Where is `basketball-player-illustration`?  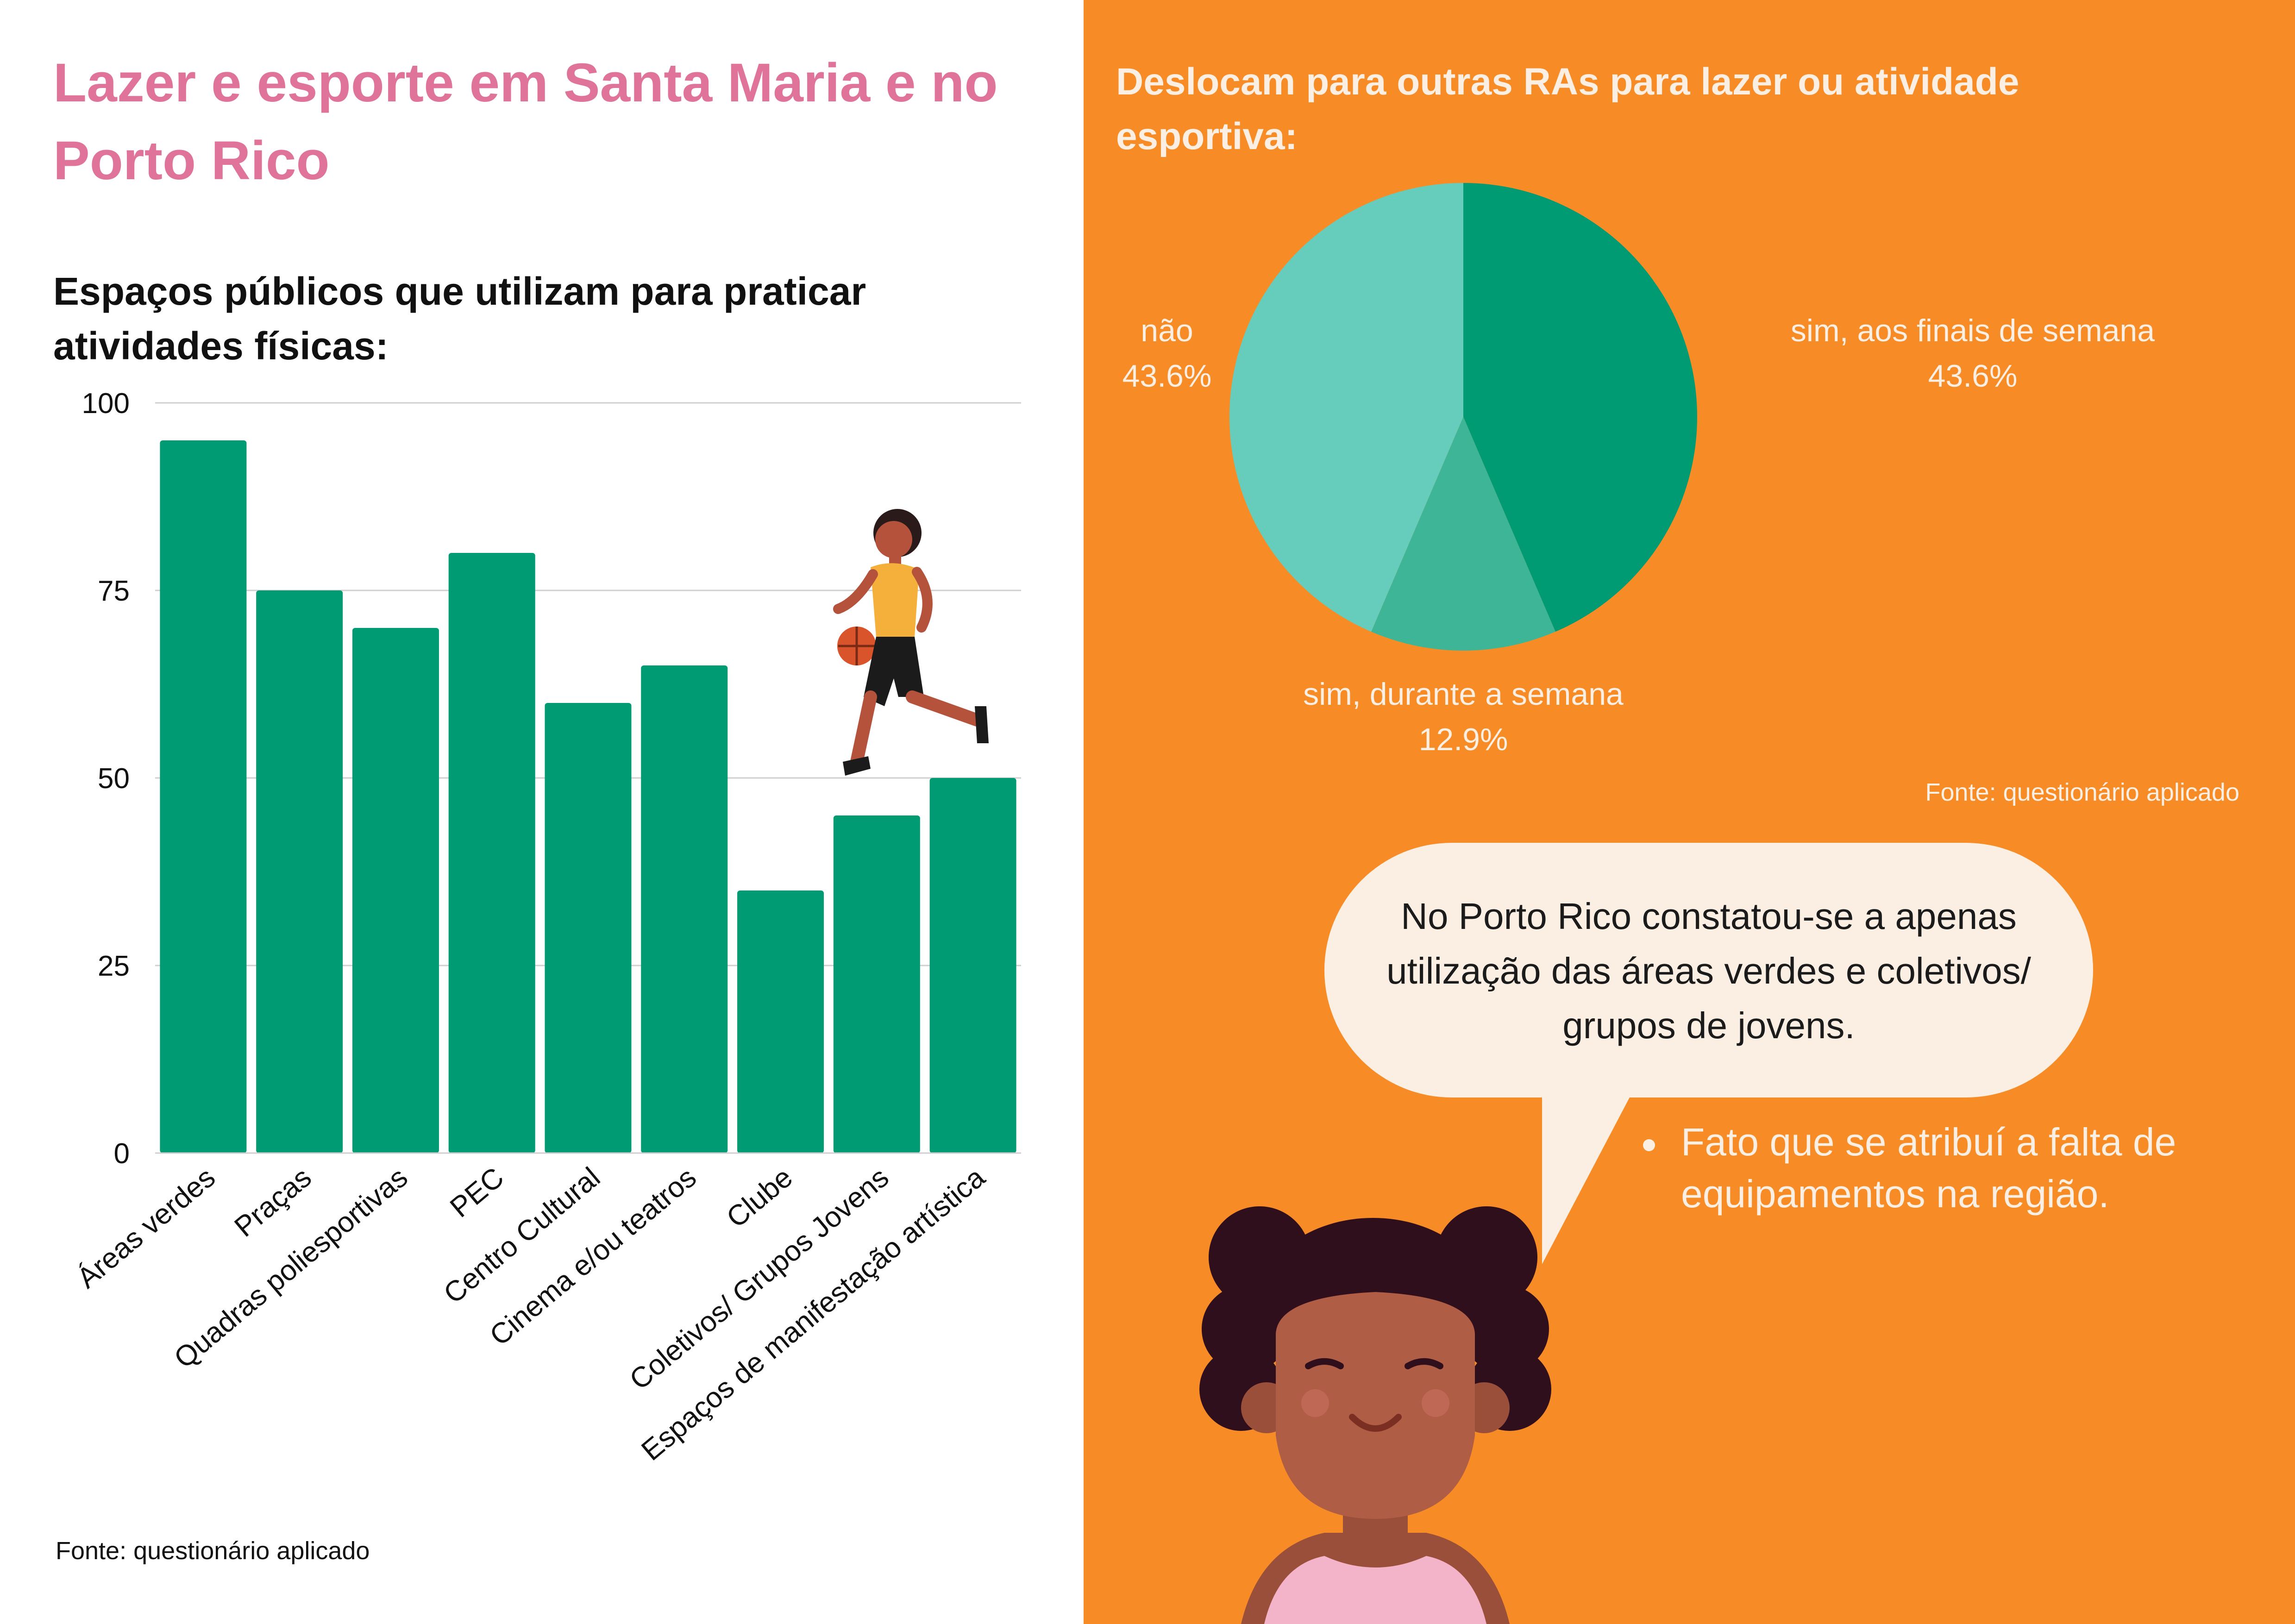
basketball-player-illustration is located at coordinates (911, 642).